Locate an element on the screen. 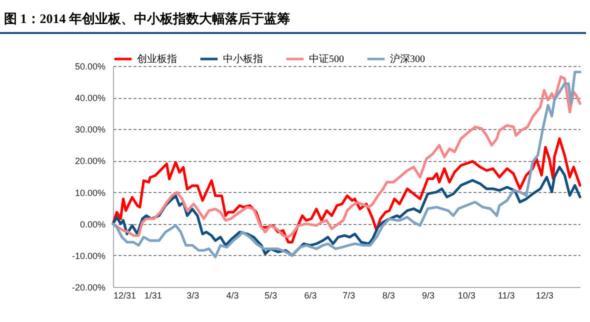 The width and height of the screenshot is (590, 322). y-tick-label: -10.00% is located at coordinates (89, 255).